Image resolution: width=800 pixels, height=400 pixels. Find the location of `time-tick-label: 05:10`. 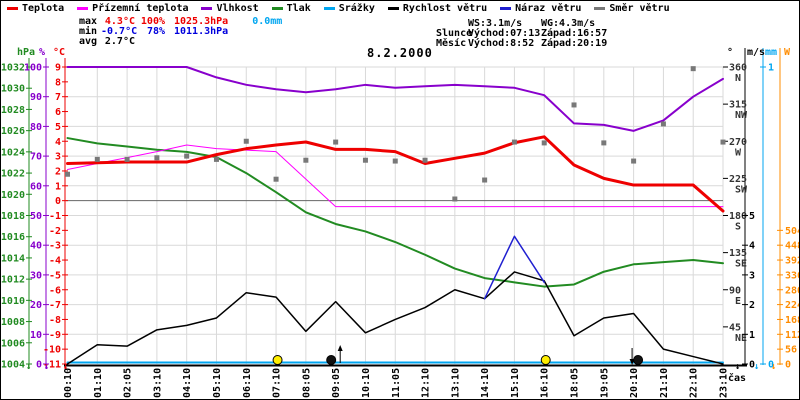

time-tick-label: 05:10 is located at coordinates (217, 383).